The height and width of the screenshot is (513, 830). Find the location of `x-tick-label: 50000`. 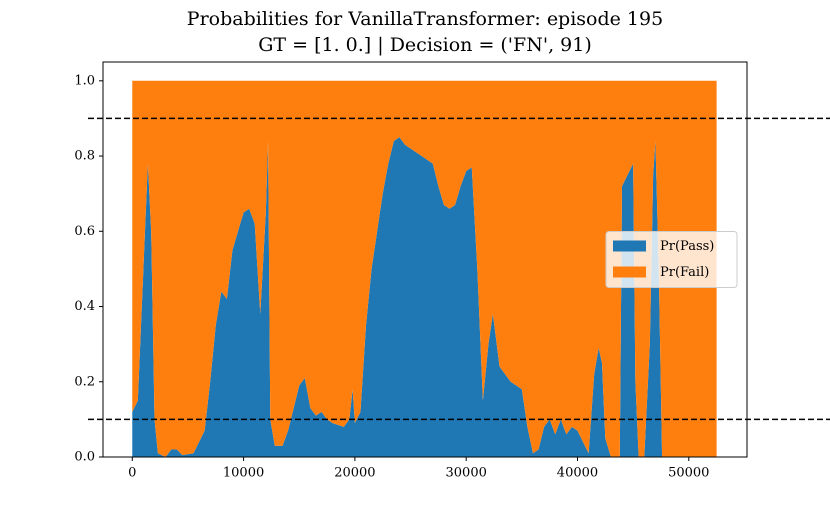

x-tick-label: 50000 is located at coordinates (688, 473).